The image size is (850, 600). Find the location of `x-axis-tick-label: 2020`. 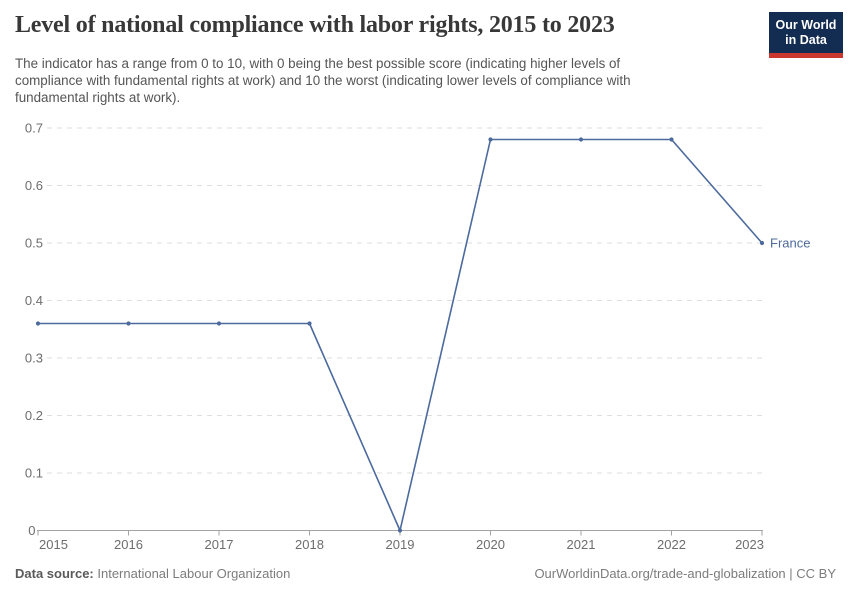

x-axis-tick-label: 2020 is located at coordinates (490, 544).